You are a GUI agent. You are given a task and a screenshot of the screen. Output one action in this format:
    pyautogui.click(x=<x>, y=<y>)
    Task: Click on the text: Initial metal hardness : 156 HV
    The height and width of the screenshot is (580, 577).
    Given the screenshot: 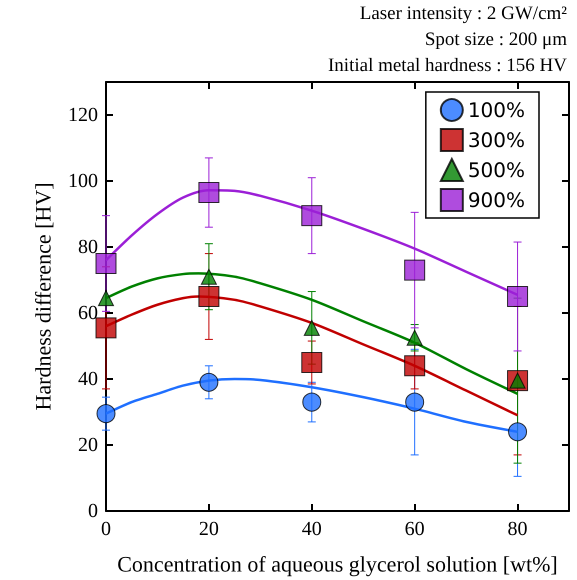 What is the action you would take?
    pyautogui.click(x=448, y=65)
    